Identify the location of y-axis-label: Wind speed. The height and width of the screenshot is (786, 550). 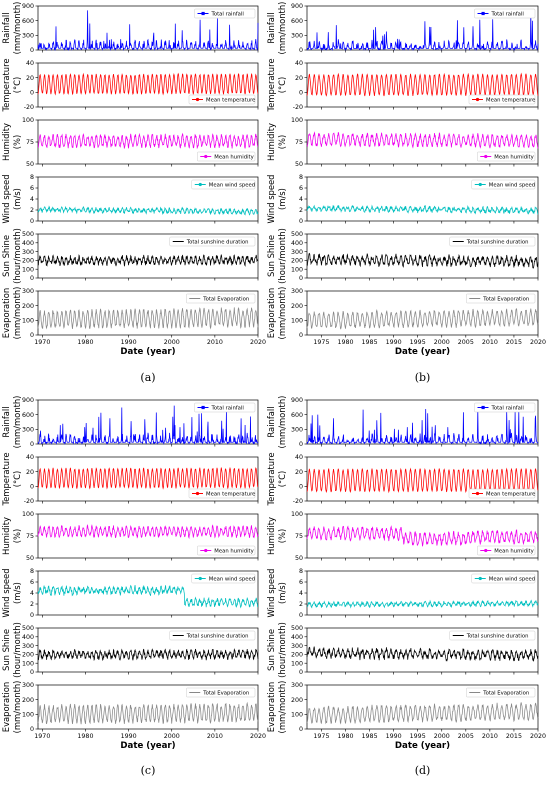
(271, 592).